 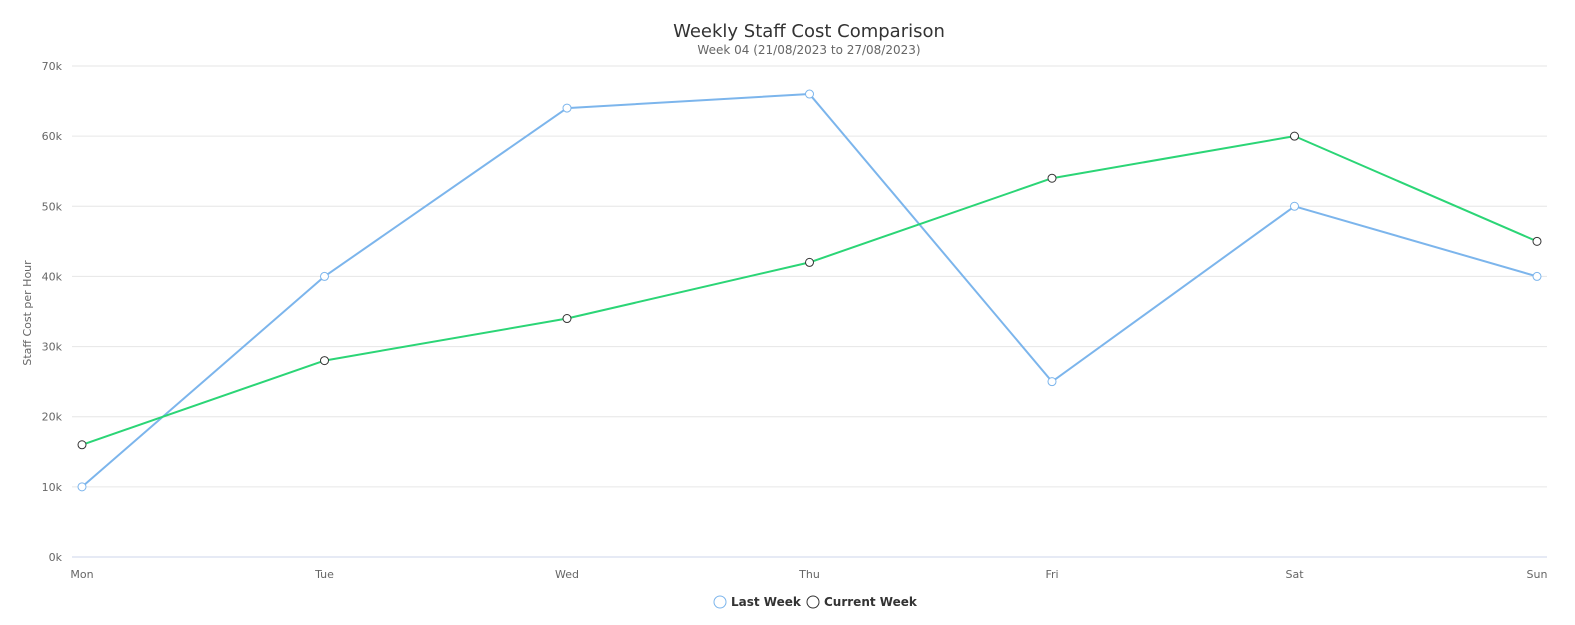 What do you see at coordinates (52, 206) in the screenshot?
I see `y-tick-label: 50k` at bounding box center [52, 206].